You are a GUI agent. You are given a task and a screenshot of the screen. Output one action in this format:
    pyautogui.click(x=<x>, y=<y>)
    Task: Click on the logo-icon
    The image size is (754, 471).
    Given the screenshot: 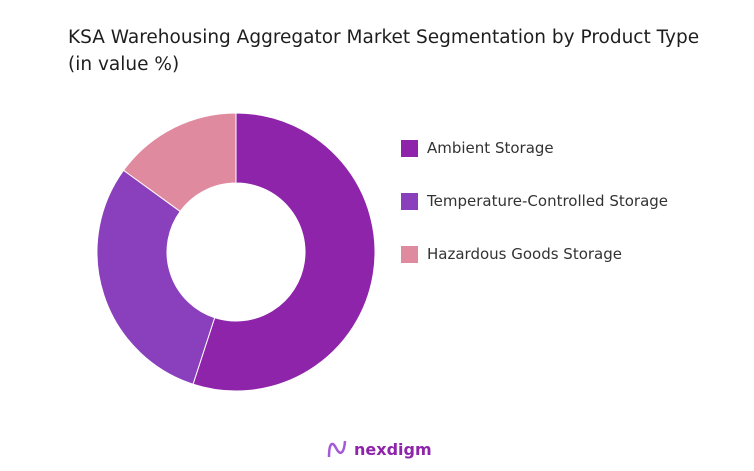 What is the action you would take?
    pyautogui.click(x=337, y=449)
    